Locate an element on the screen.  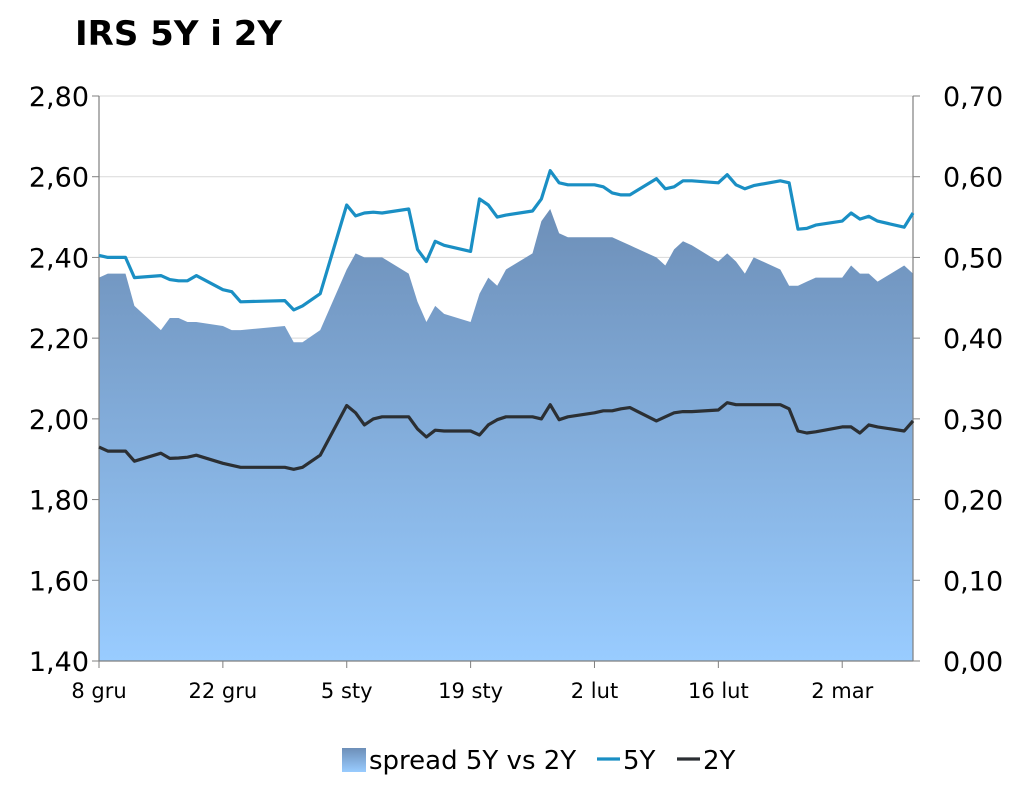
y-right-tick-label: 0,40 is located at coordinates (973, 339).